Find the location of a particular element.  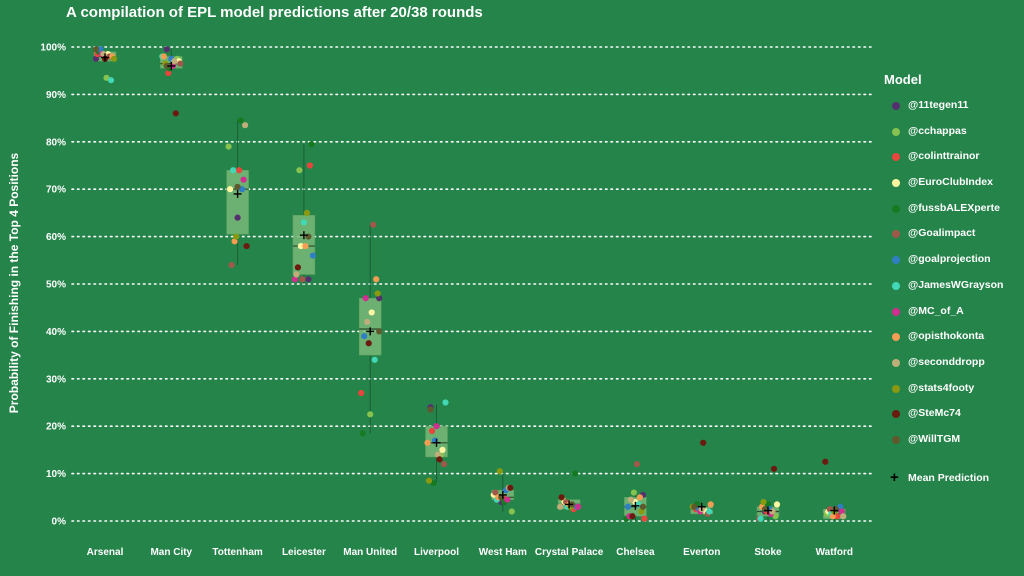

y-tick-label: 20% is located at coordinates (56, 427).